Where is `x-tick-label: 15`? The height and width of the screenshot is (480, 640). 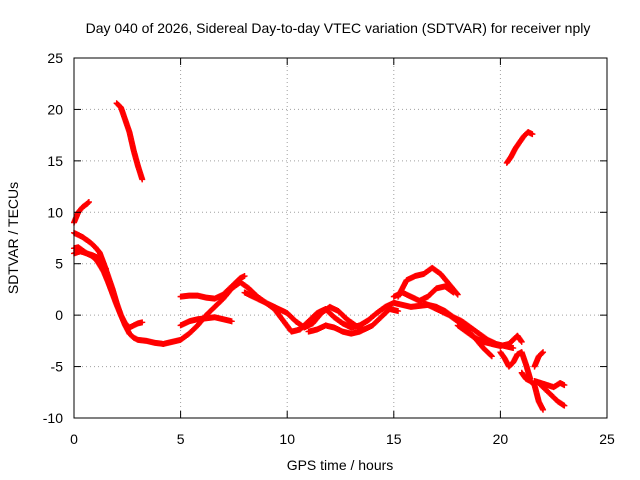
x-tick-label: 15 is located at coordinates (394, 439).